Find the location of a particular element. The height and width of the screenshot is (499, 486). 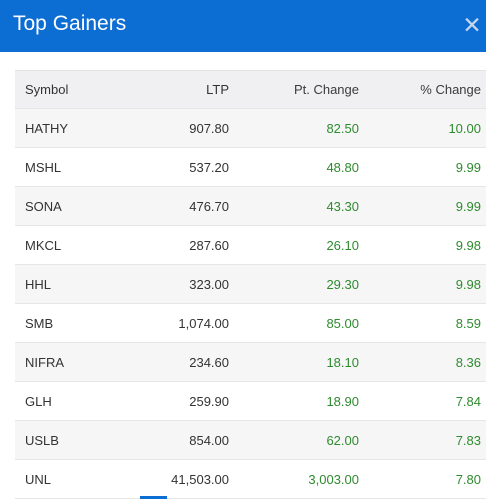

table-row: GLH 259.90 18.90 7.84 is located at coordinates (250, 401).